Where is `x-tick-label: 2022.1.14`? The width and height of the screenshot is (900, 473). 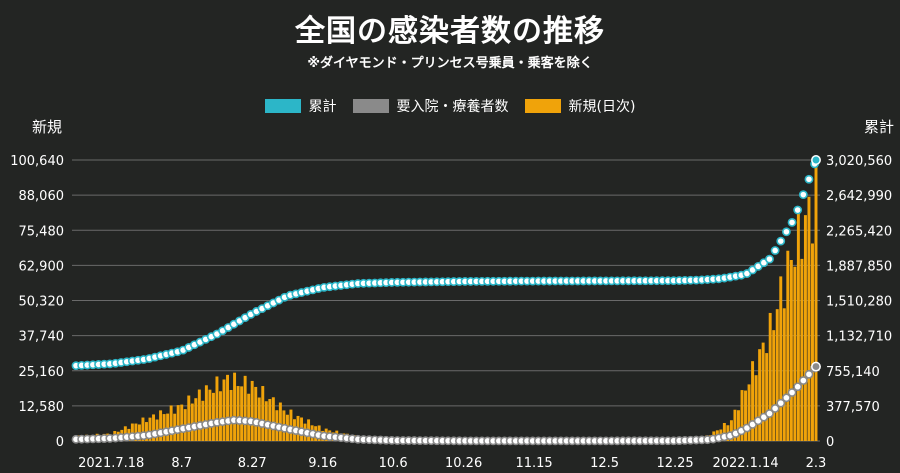
x-tick-label: 2022.1.14 is located at coordinates (745, 463).